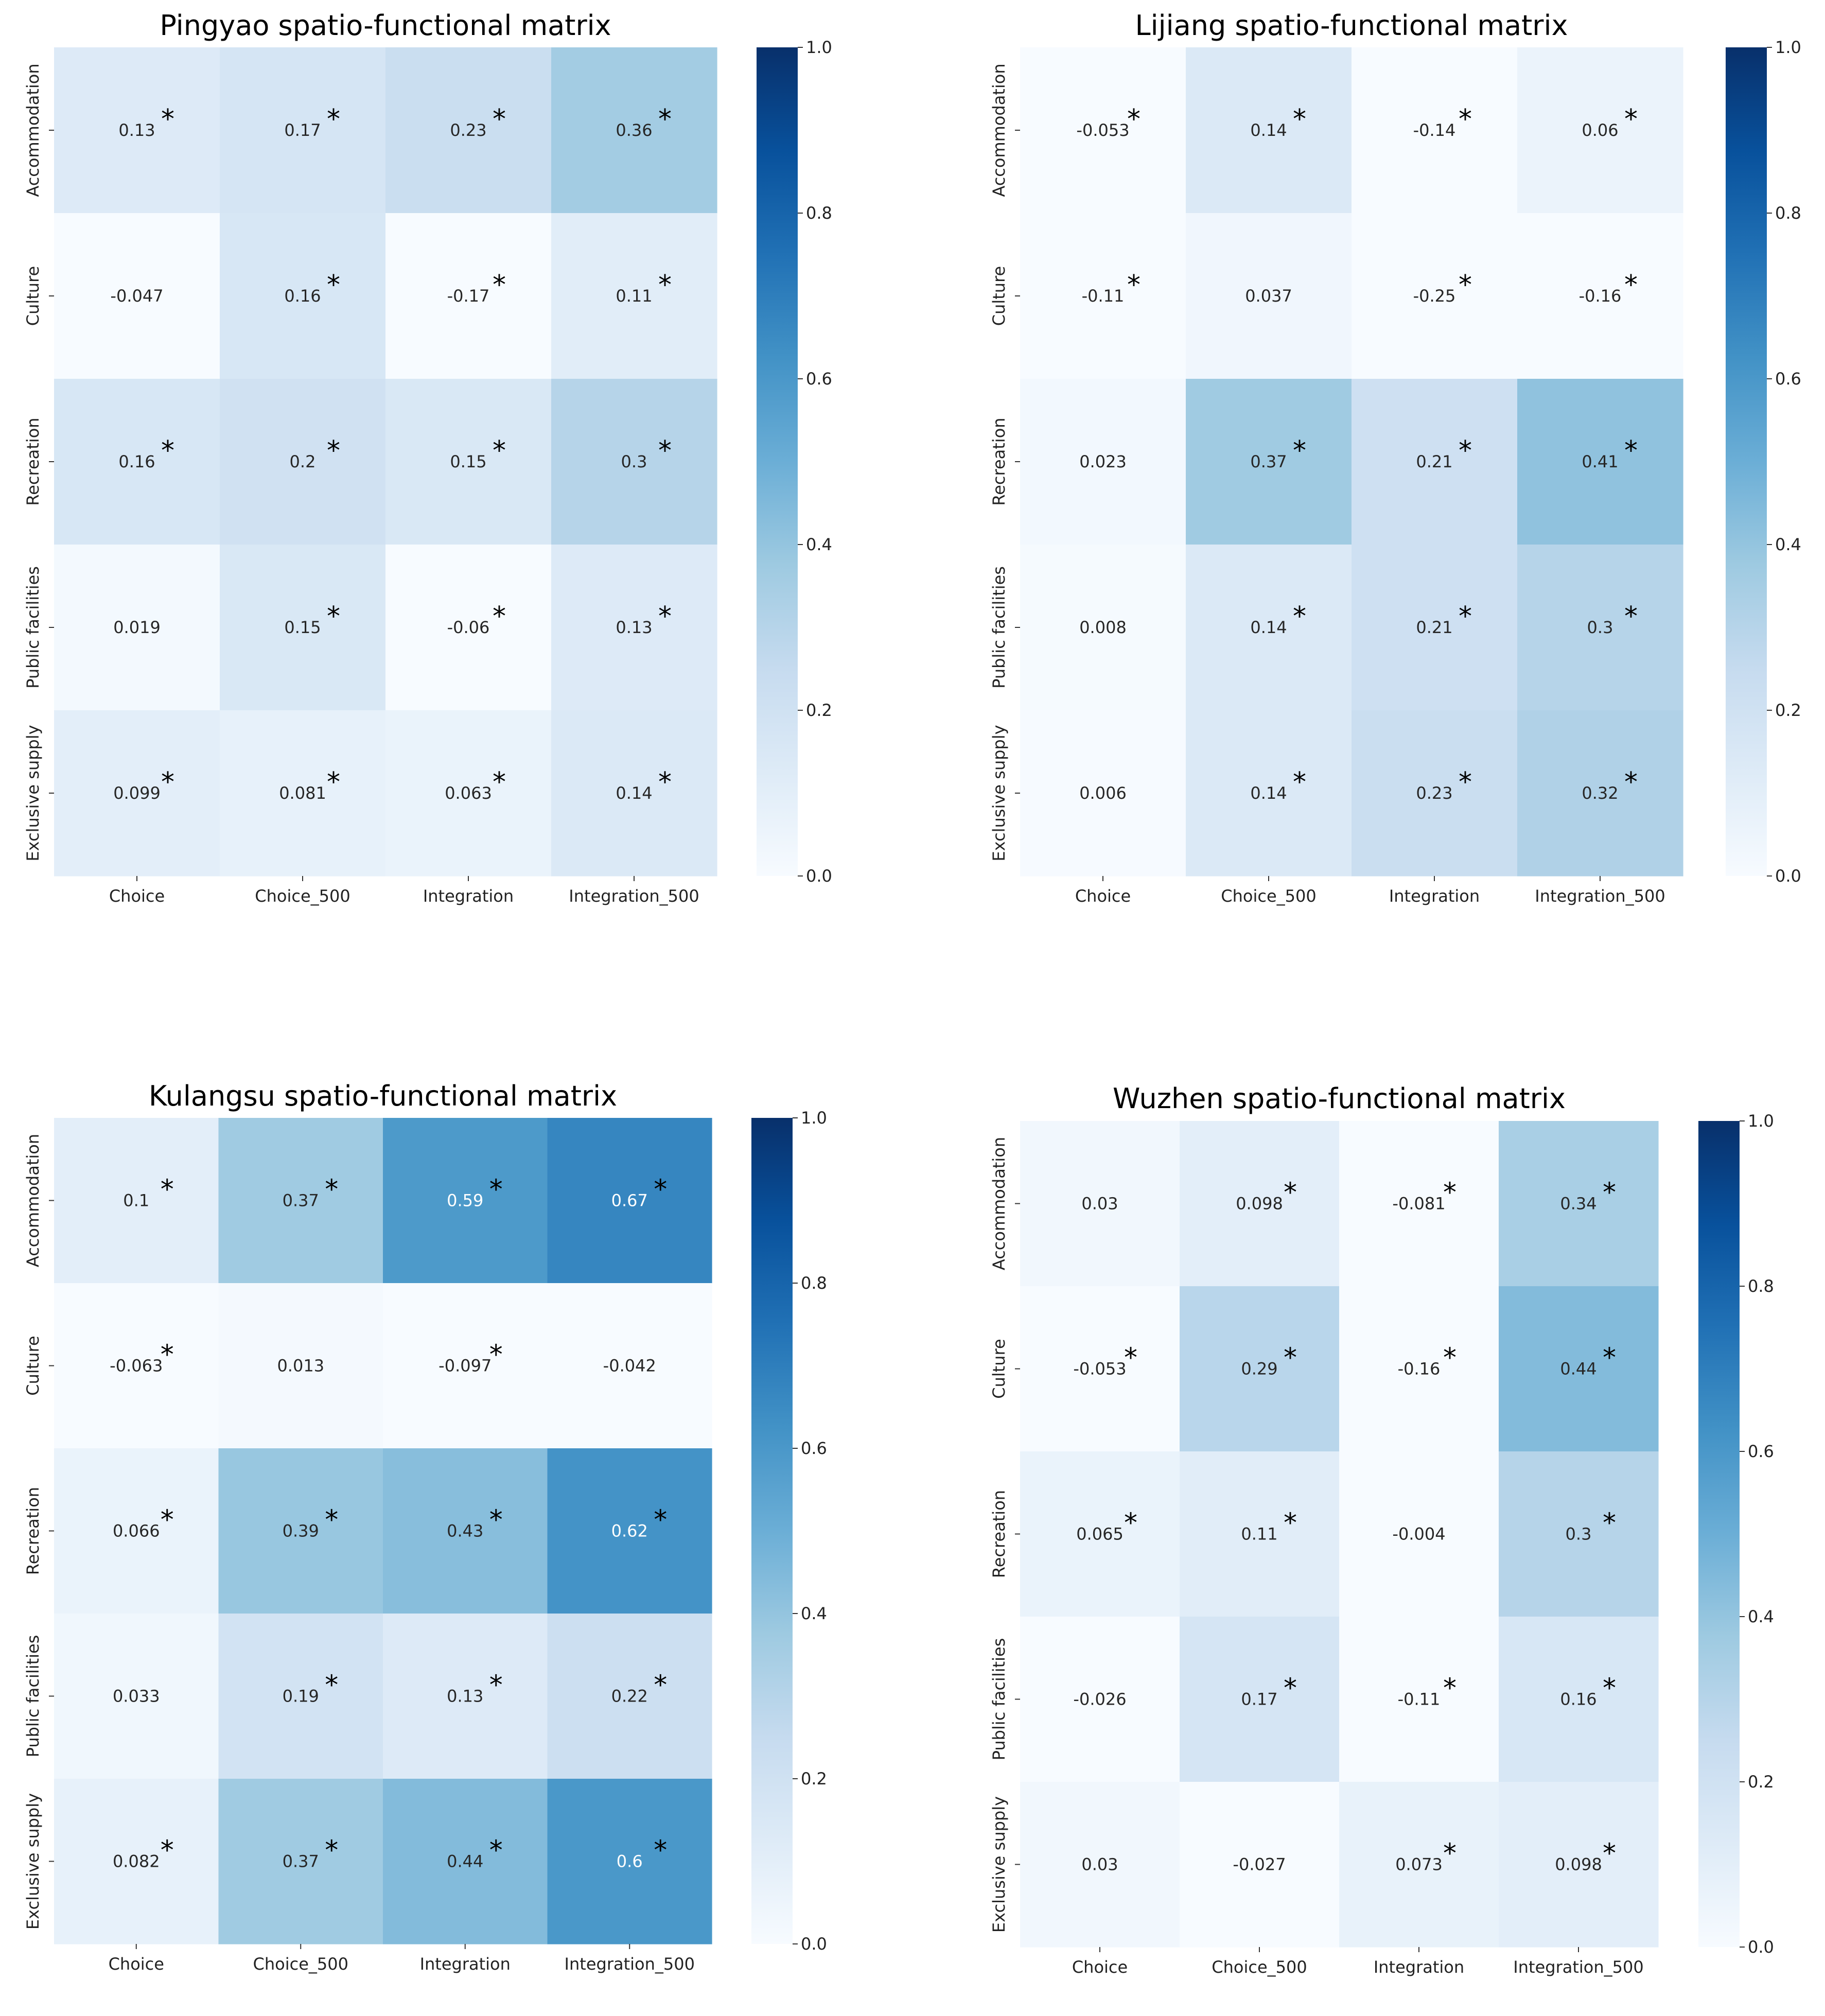  Describe the element at coordinates (1102, 130) in the screenshot. I see `cell-value-label: -0.053` at that location.